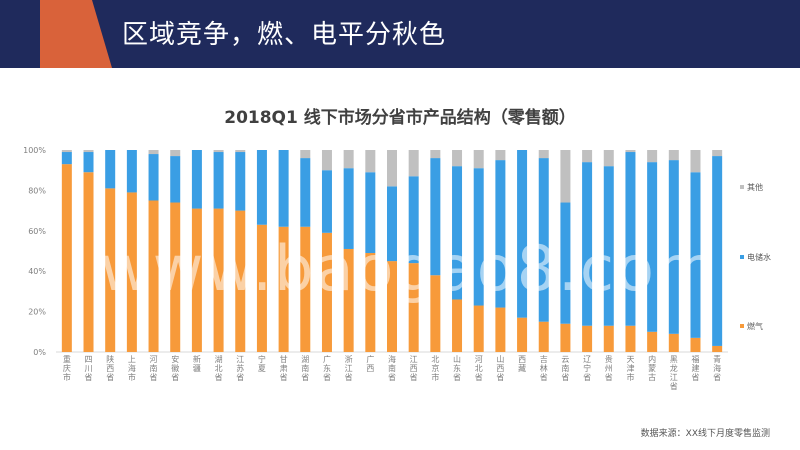  What do you see at coordinates (630, 359) in the screenshot?
I see `x-tick-label: 天` at bounding box center [630, 359].